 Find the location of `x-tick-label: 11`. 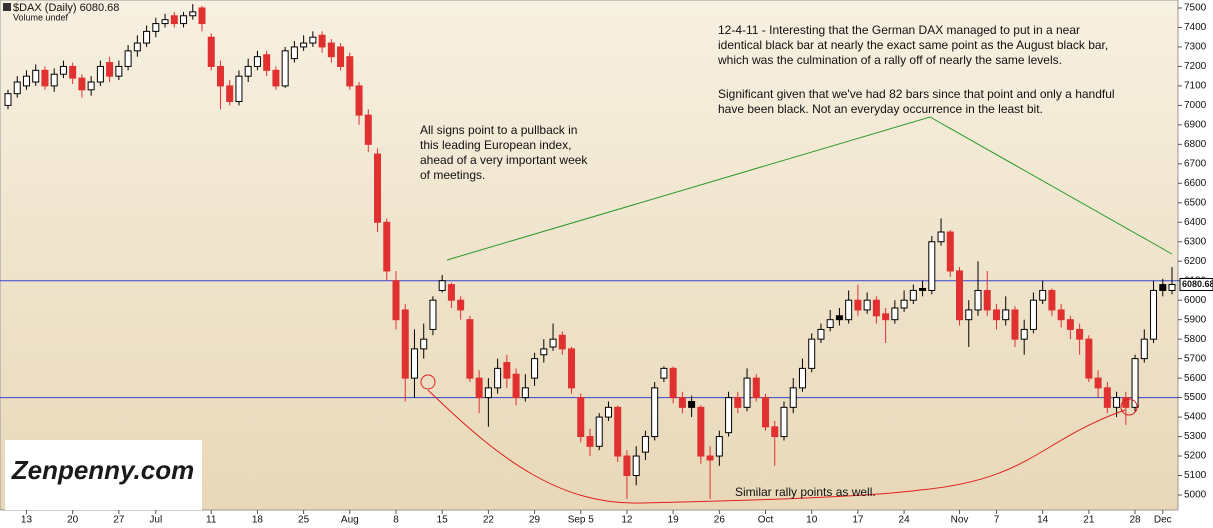

x-tick-label: 11 is located at coordinates (211, 520).